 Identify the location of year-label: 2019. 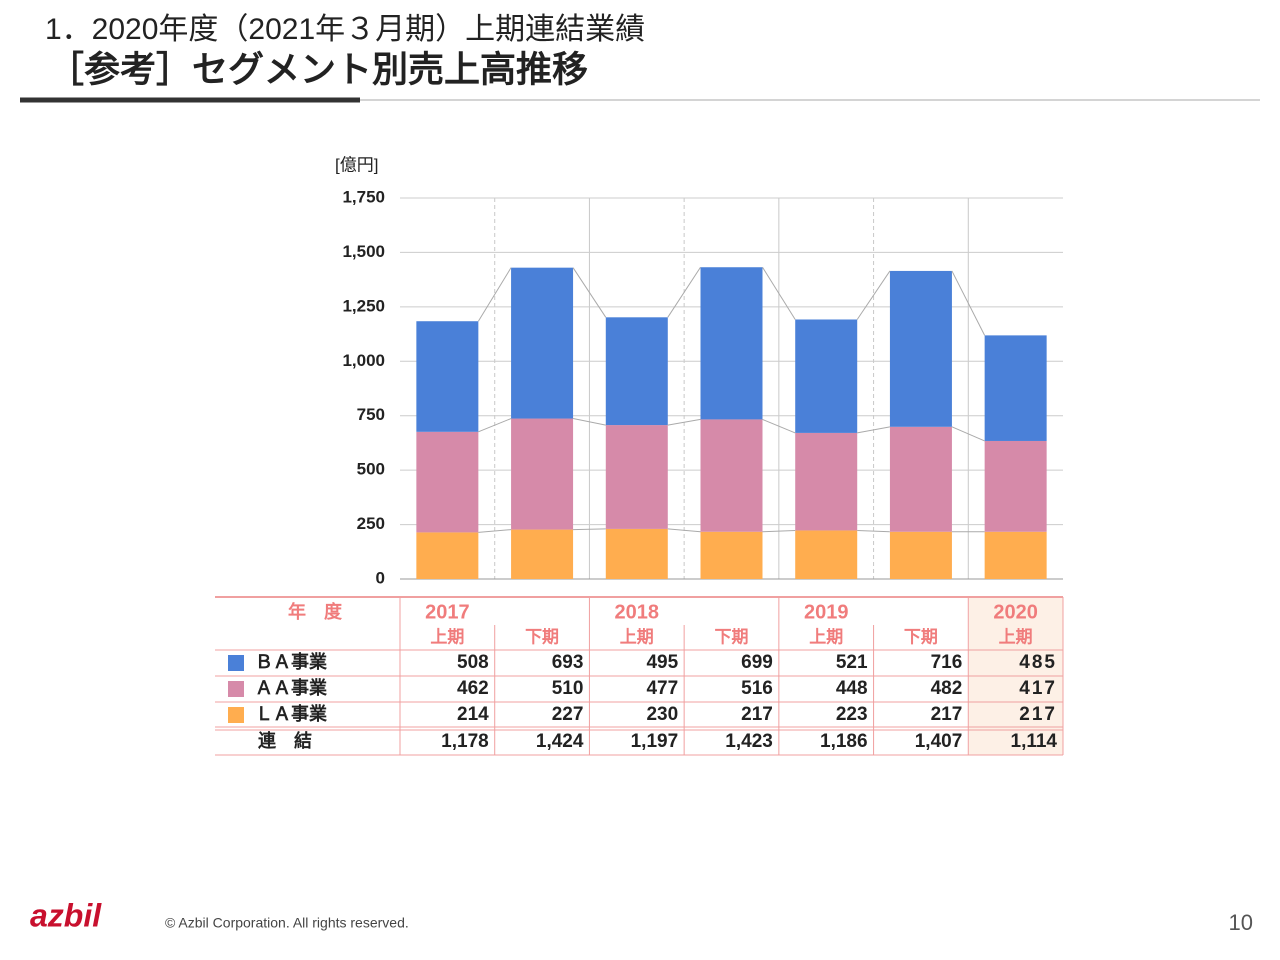
(826, 612).